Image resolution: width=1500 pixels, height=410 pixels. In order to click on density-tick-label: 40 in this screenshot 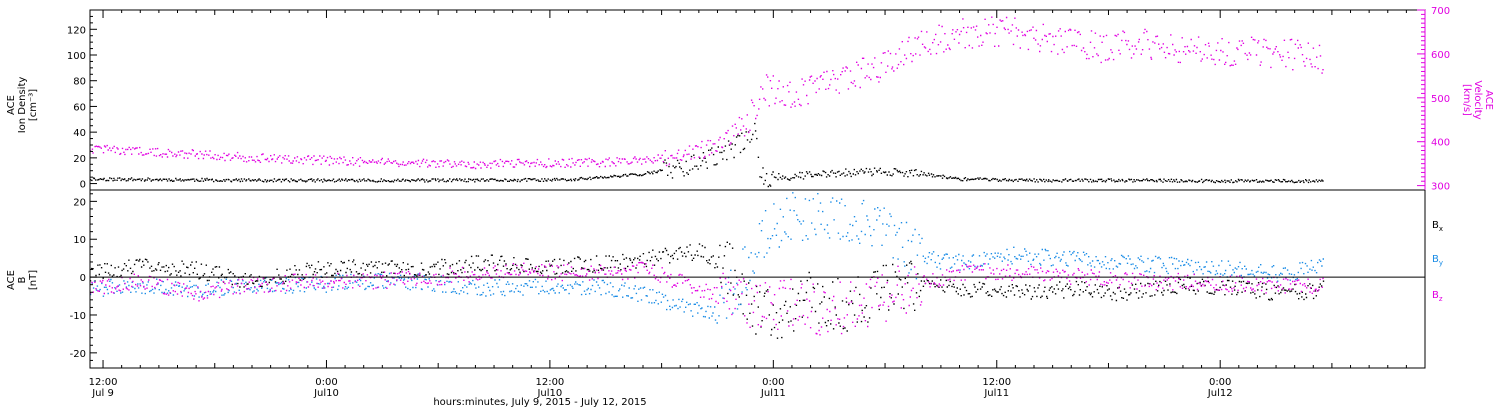, I will do `click(79, 133)`.